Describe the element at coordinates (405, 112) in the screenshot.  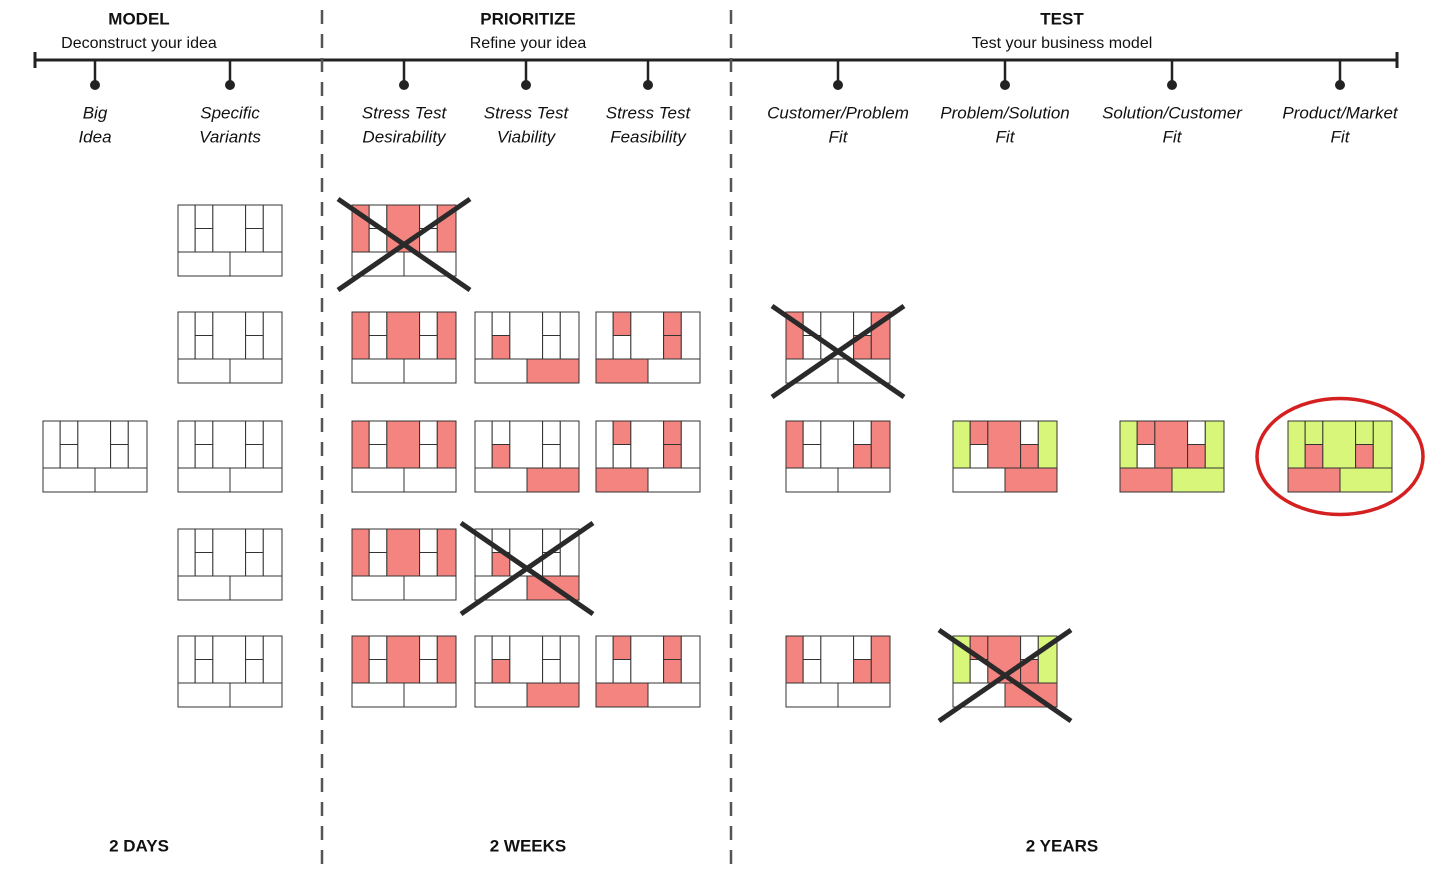
I see `step-label: Stress Test` at that location.